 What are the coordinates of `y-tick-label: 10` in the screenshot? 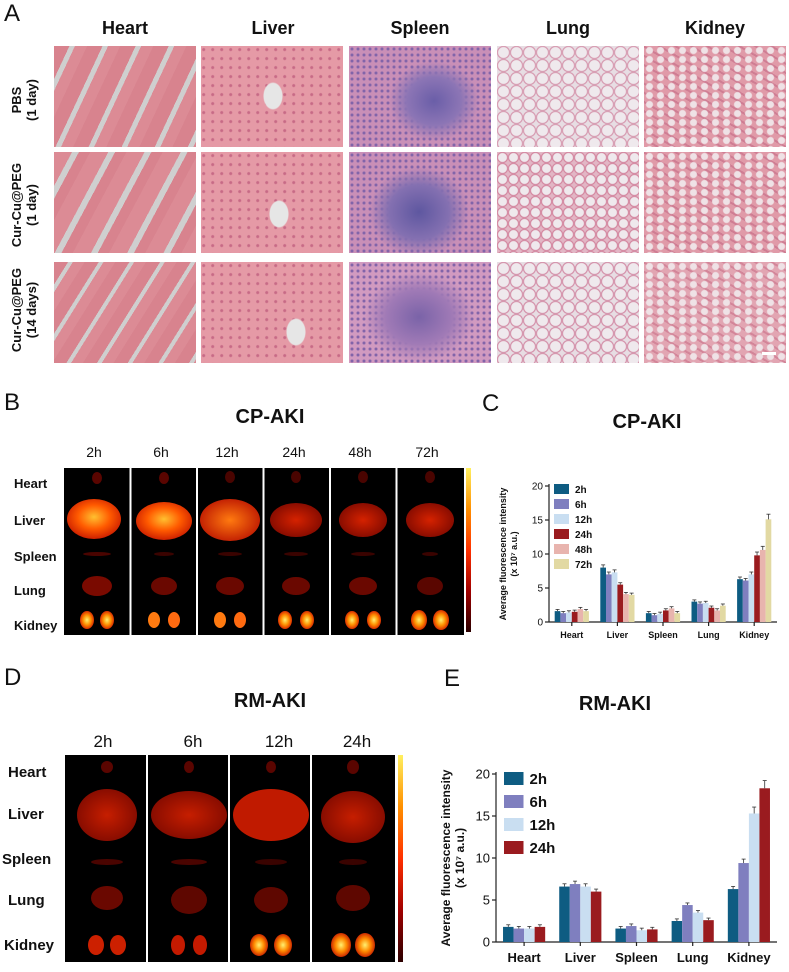 It's located at (538, 555).